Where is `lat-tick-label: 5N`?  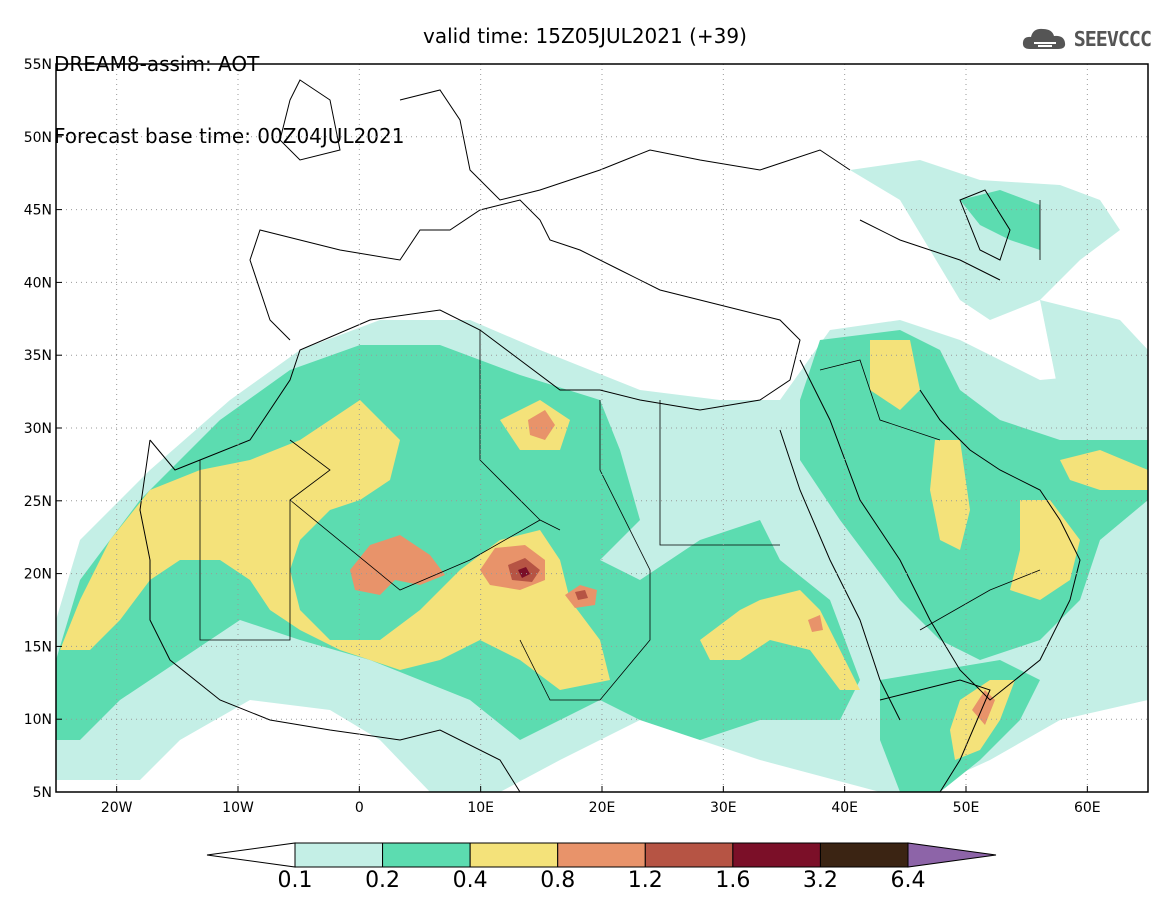 lat-tick-label: 5N is located at coordinates (42, 793).